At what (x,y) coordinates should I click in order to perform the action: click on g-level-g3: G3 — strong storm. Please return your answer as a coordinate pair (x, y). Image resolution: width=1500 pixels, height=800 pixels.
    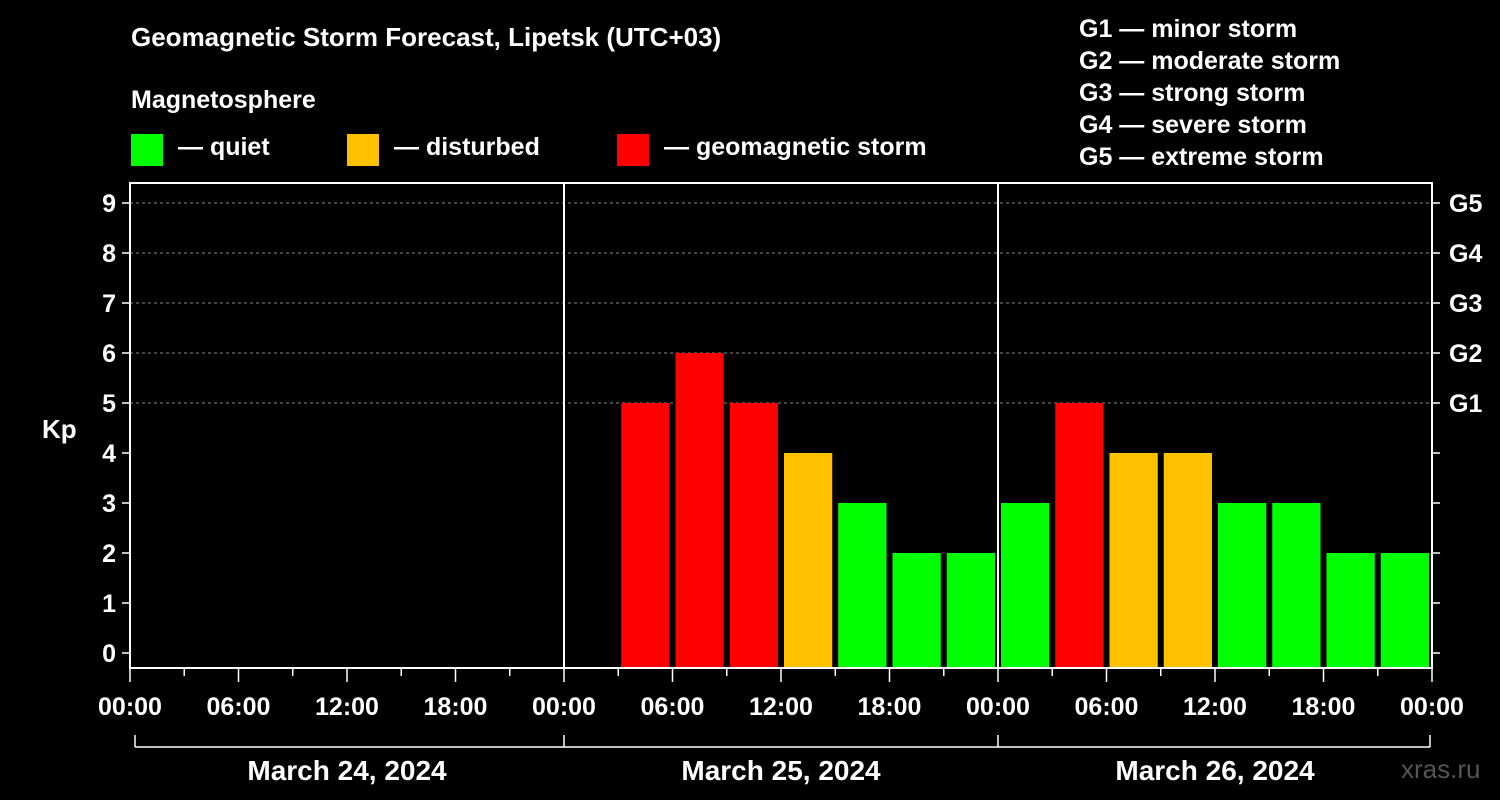
    Looking at the image, I should click on (1192, 93).